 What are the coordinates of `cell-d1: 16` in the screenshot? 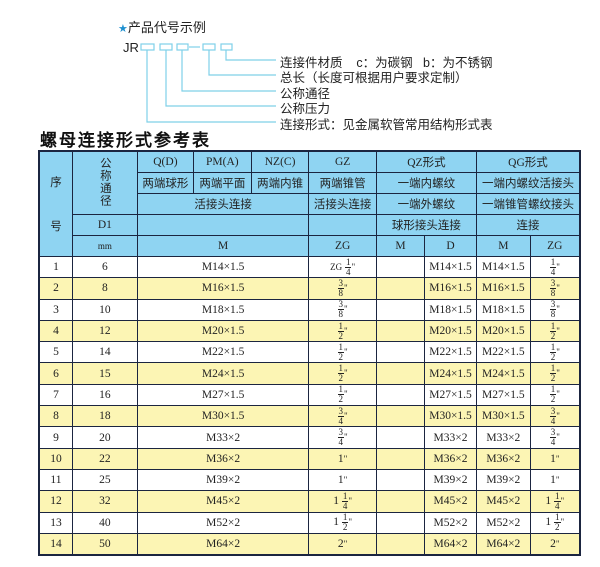 It's located at (104, 395).